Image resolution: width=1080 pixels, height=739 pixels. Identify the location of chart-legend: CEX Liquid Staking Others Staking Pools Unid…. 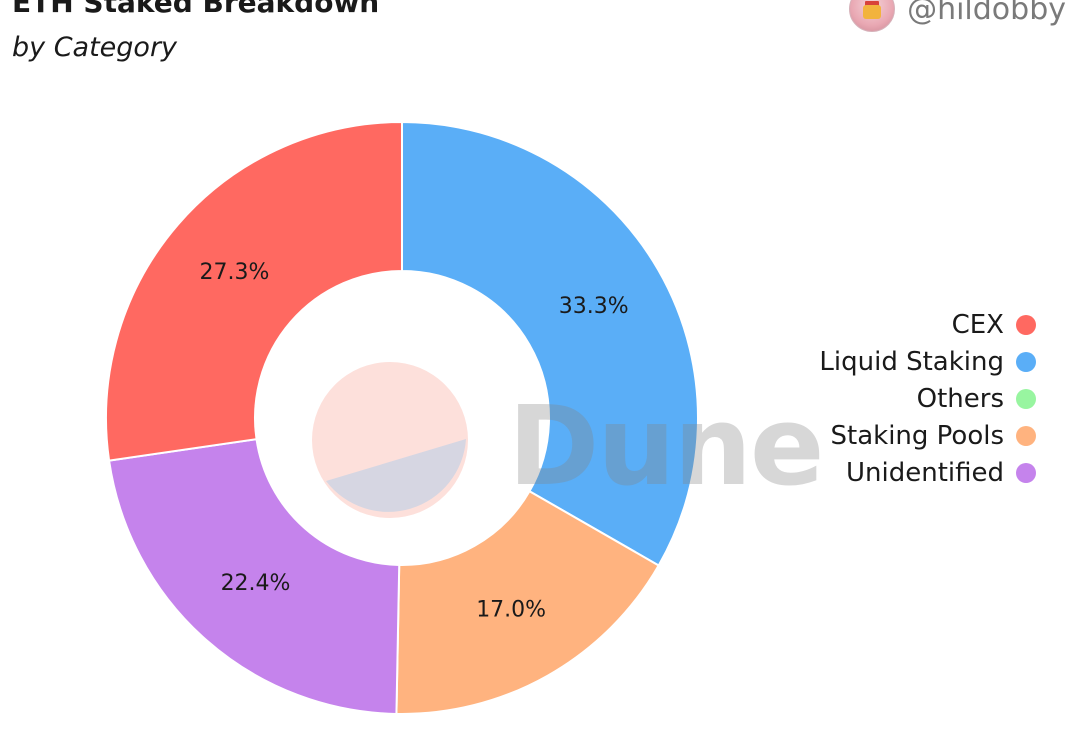
(927, 399).